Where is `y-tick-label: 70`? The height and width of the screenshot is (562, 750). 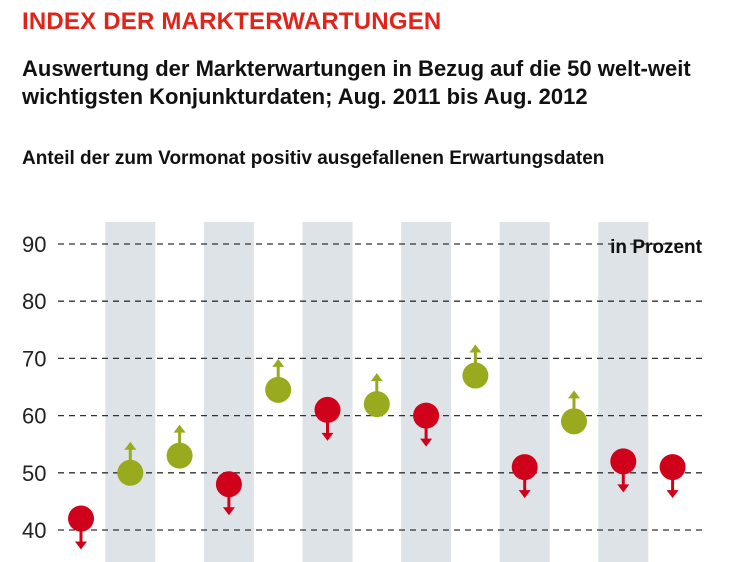 y-tick-label: 70 is located at coordinates (34, 358).